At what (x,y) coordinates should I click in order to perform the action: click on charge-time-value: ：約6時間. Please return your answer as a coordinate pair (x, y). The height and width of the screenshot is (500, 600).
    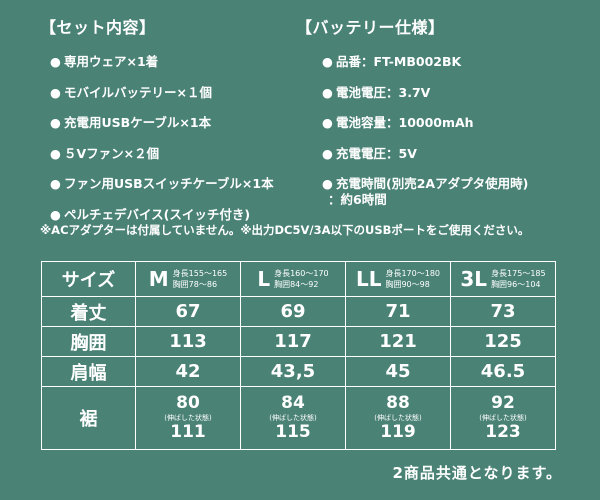
    Looking at the image, I should click on (357, 199).